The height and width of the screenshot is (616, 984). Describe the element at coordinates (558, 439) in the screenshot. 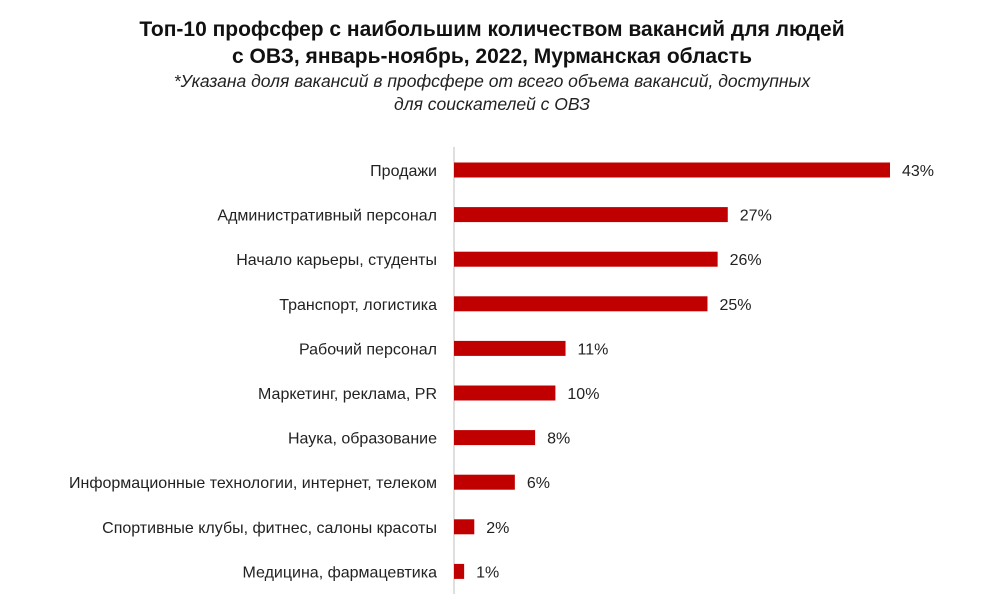

I see `value-label: 8%` at that location.